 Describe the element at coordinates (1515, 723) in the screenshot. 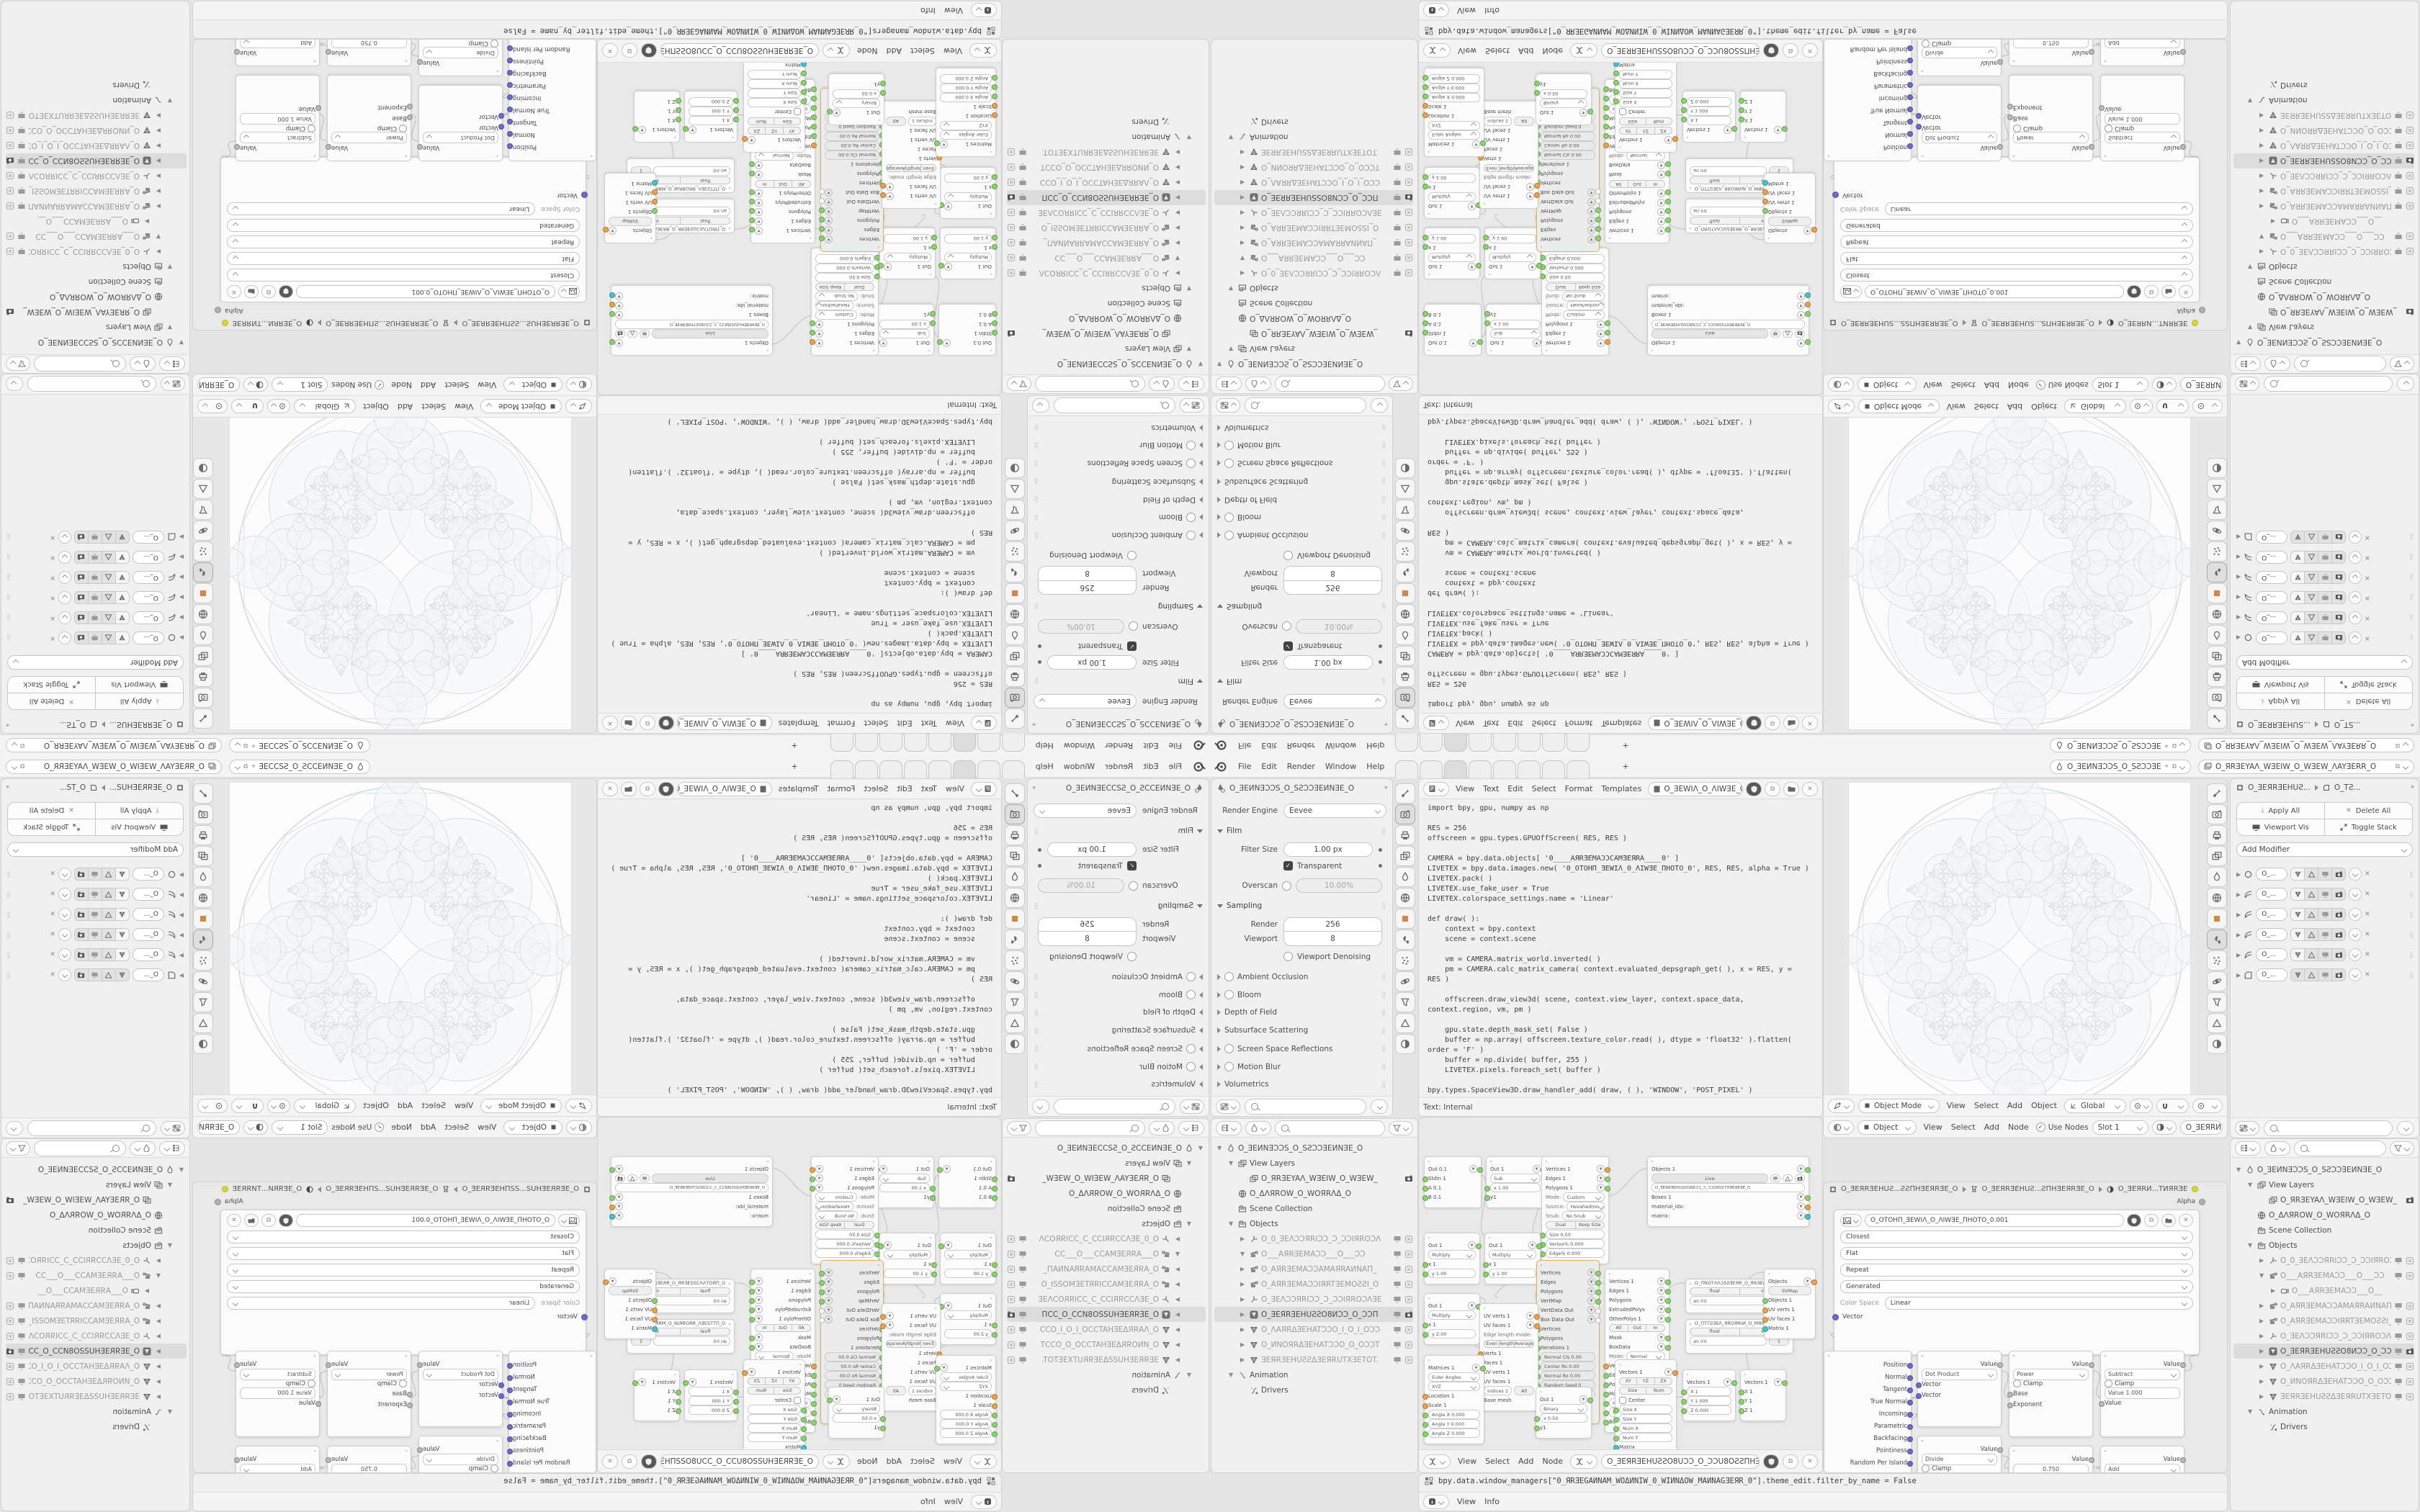

I see `text-menu-edit: Edit` at that location.